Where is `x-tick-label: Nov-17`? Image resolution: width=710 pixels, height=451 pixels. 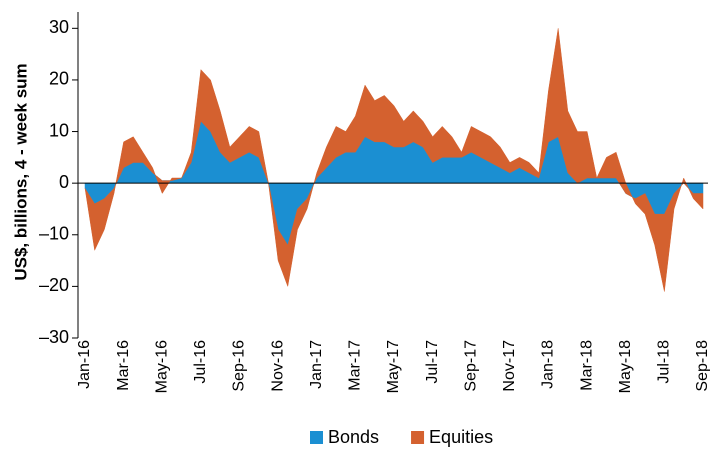
x-tick-label: Nov-17 is located at coordinates (509, 366).